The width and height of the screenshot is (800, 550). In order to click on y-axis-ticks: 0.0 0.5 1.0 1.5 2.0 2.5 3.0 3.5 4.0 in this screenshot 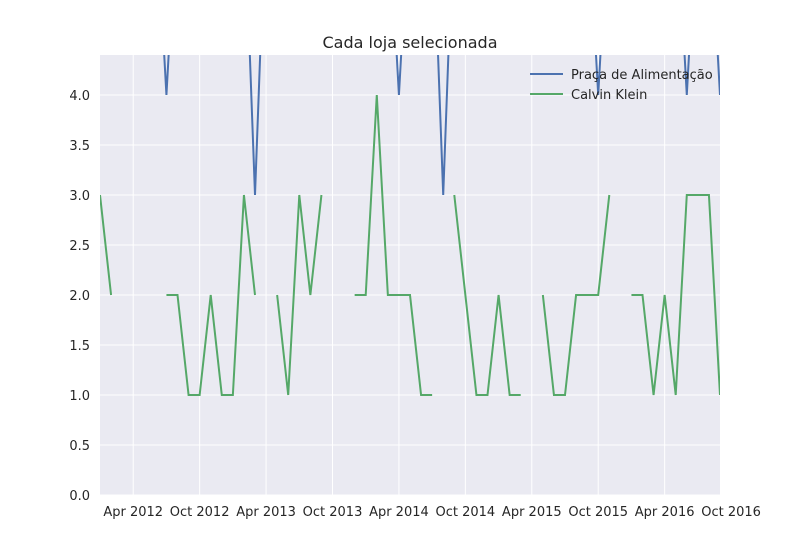, I will do `click(79, 296)`.